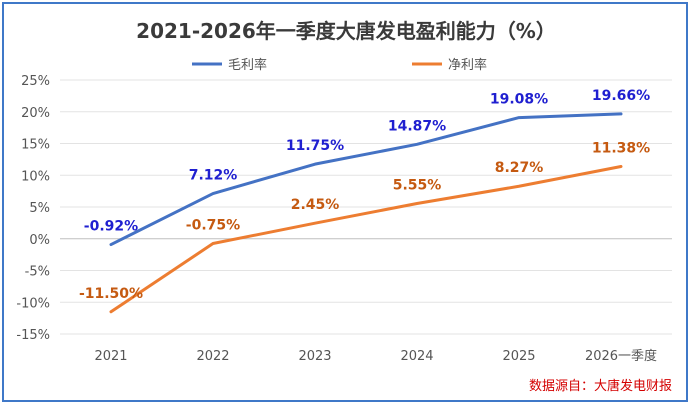 The height and width of the screenshot is (406, 692). I want to click on data-label: -0.92%, so click(111, 227).